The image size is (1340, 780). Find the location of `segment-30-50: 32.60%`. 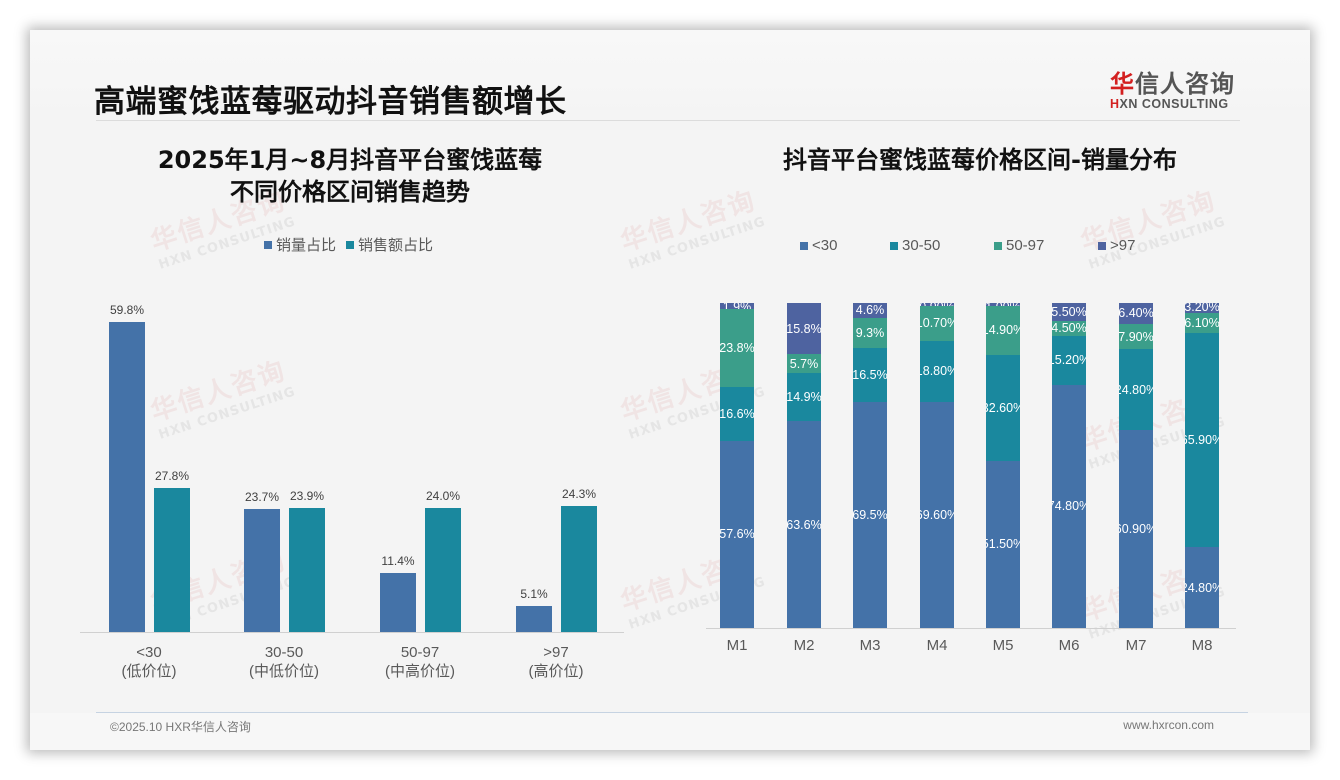

segment-30-50: 32.60% is located at coordinates (1003, 407).